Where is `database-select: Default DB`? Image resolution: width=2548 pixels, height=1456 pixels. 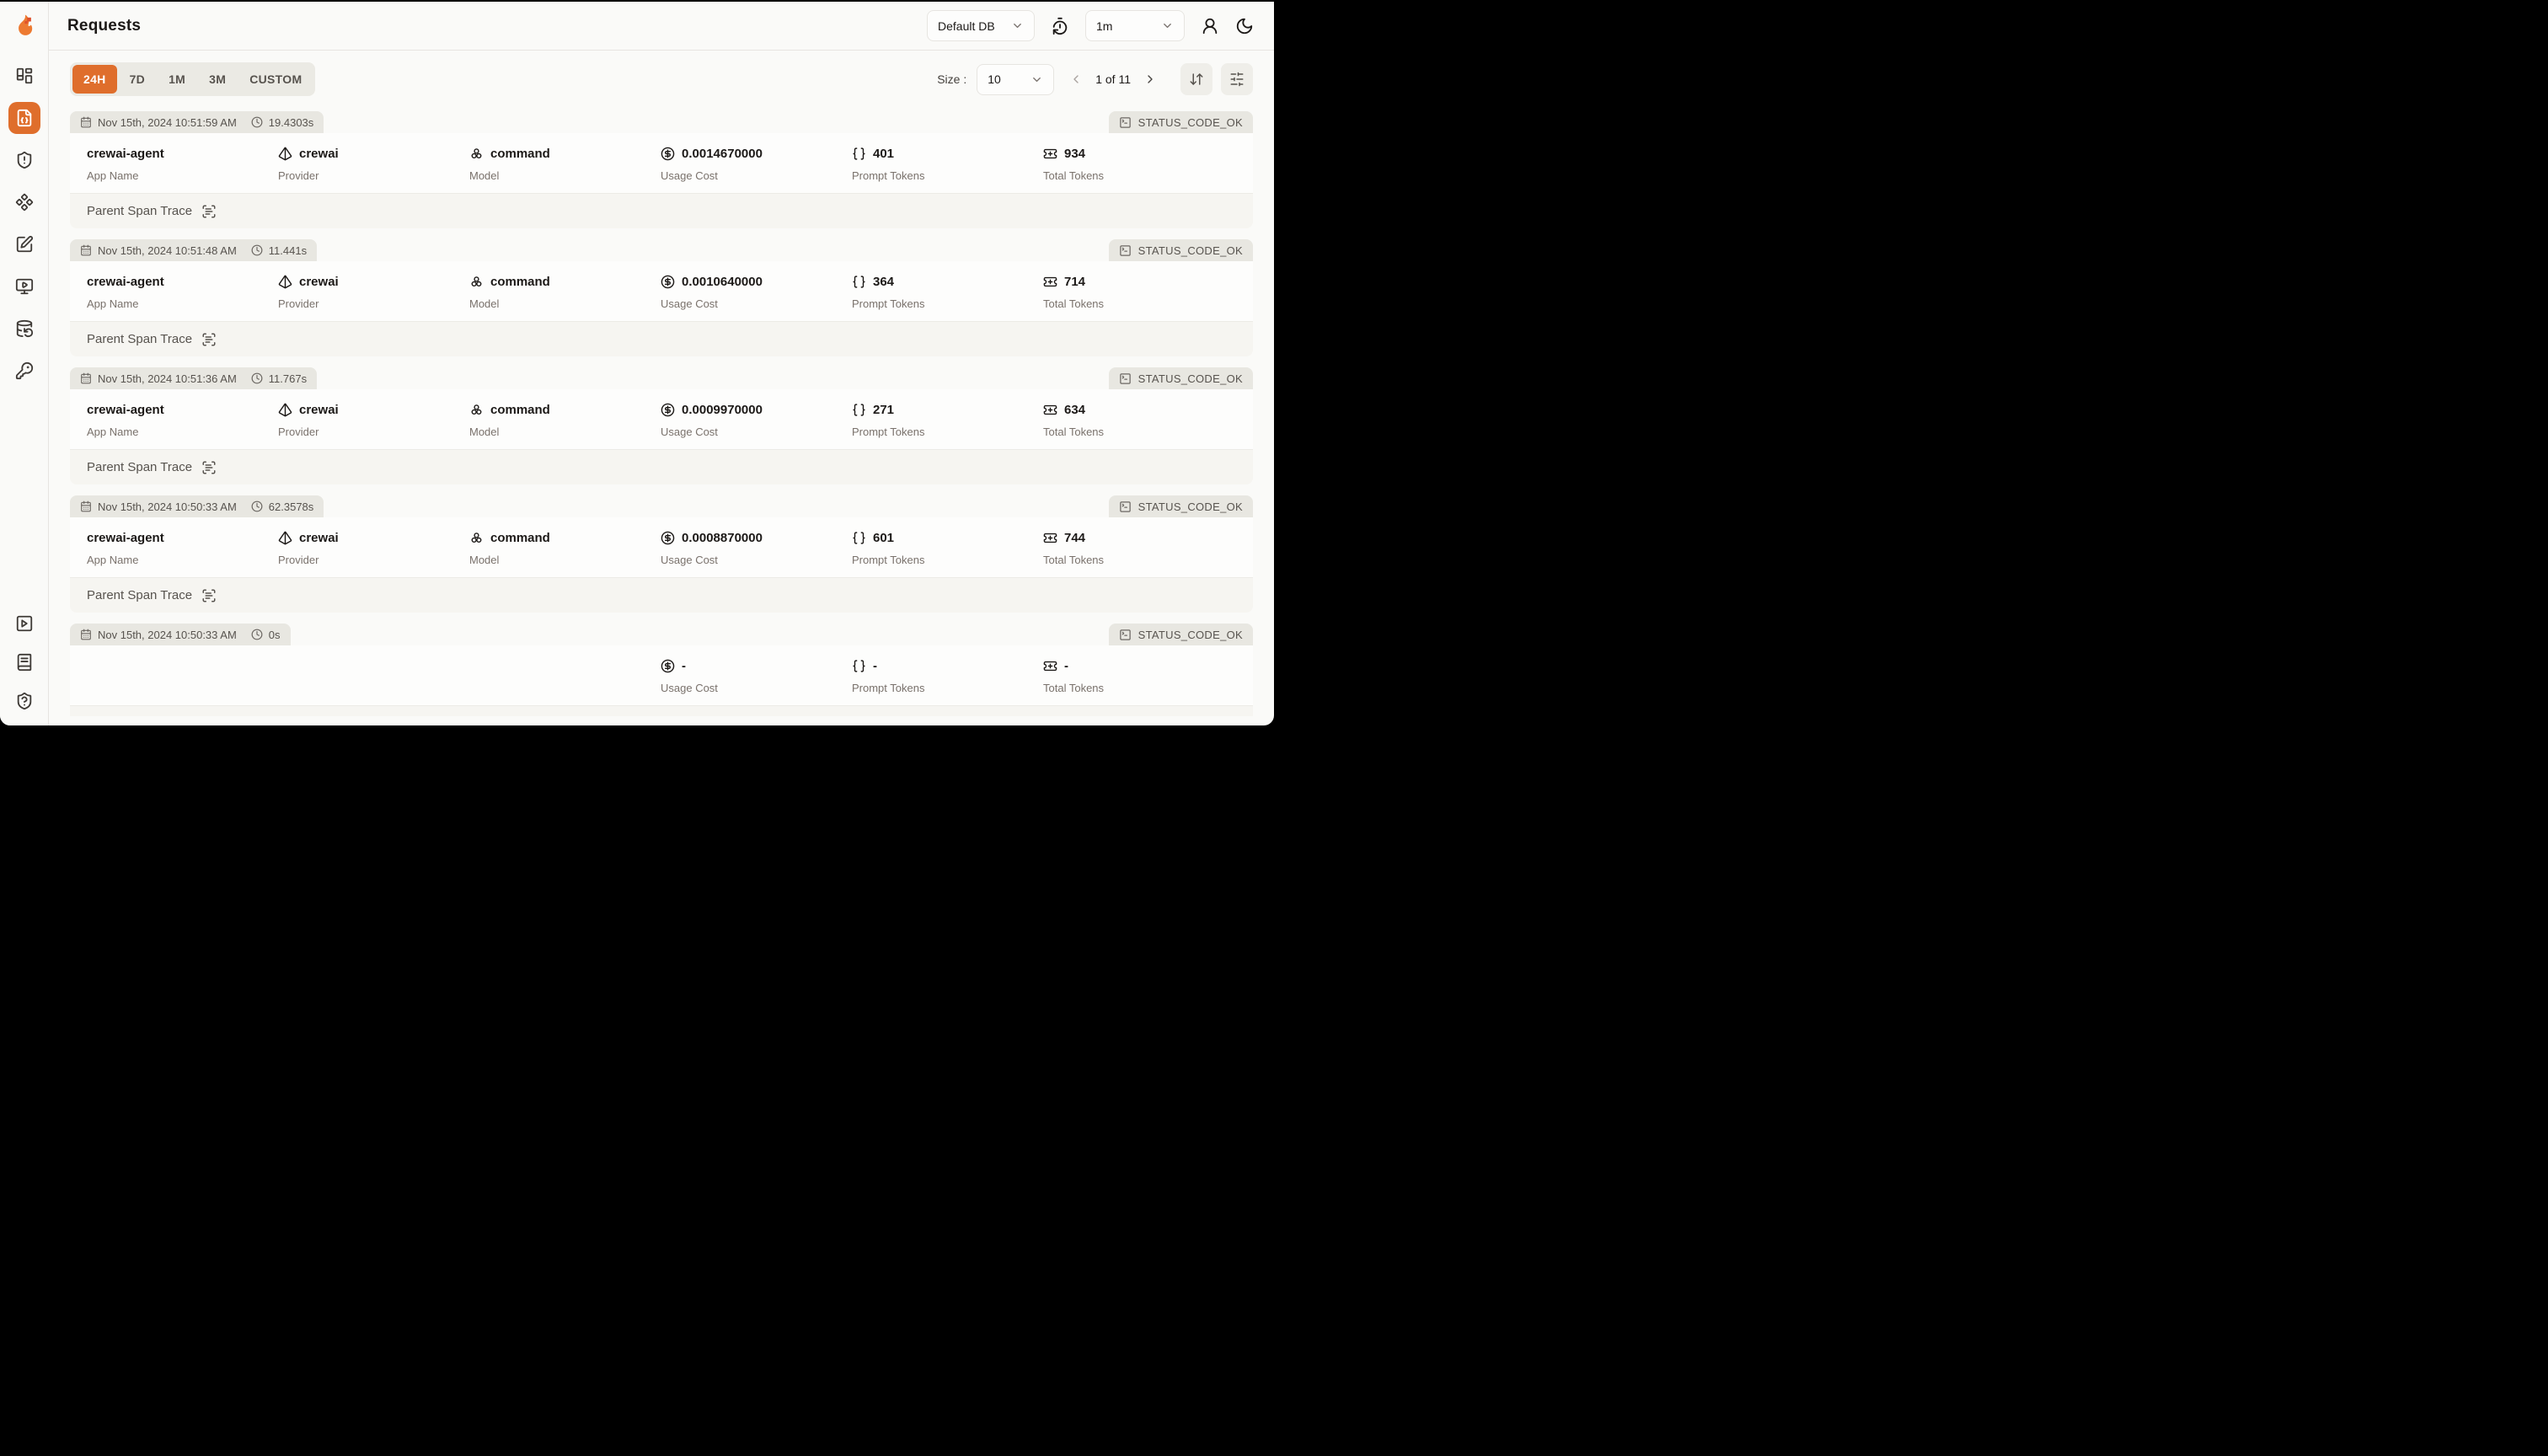
database-select: Default DB is located at coordinates (981, 25).